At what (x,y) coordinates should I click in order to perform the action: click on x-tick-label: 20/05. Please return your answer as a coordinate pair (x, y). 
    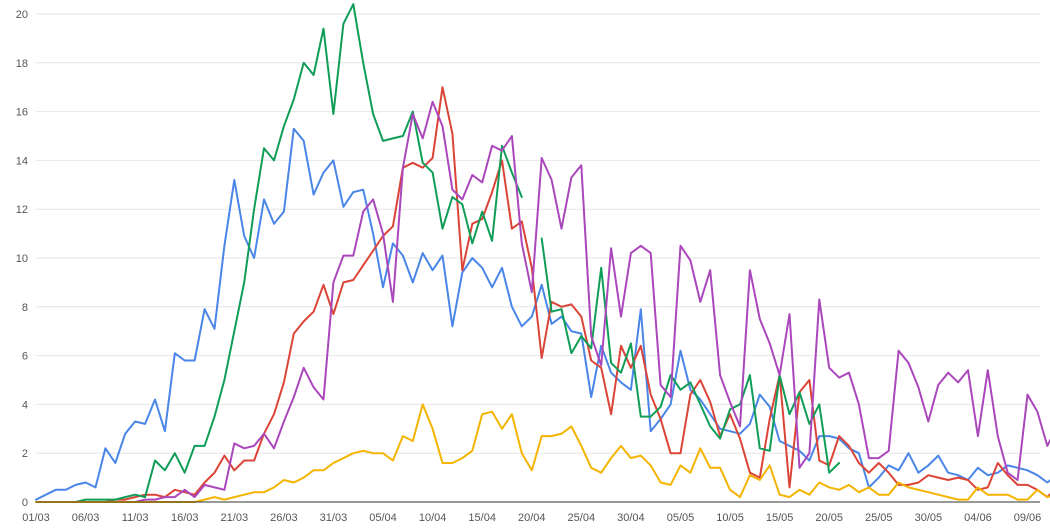
    Looking at the image, I should click on (829, 518).